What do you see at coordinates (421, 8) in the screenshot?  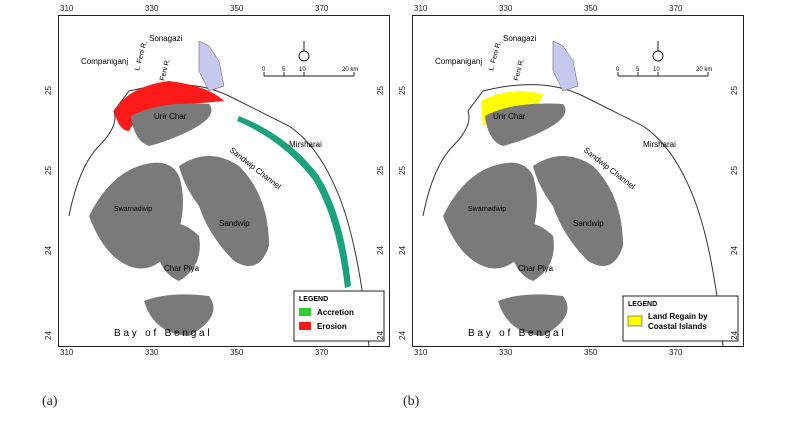 I see `xtick-top-b-0: 310` at bounding box center [421, 8].